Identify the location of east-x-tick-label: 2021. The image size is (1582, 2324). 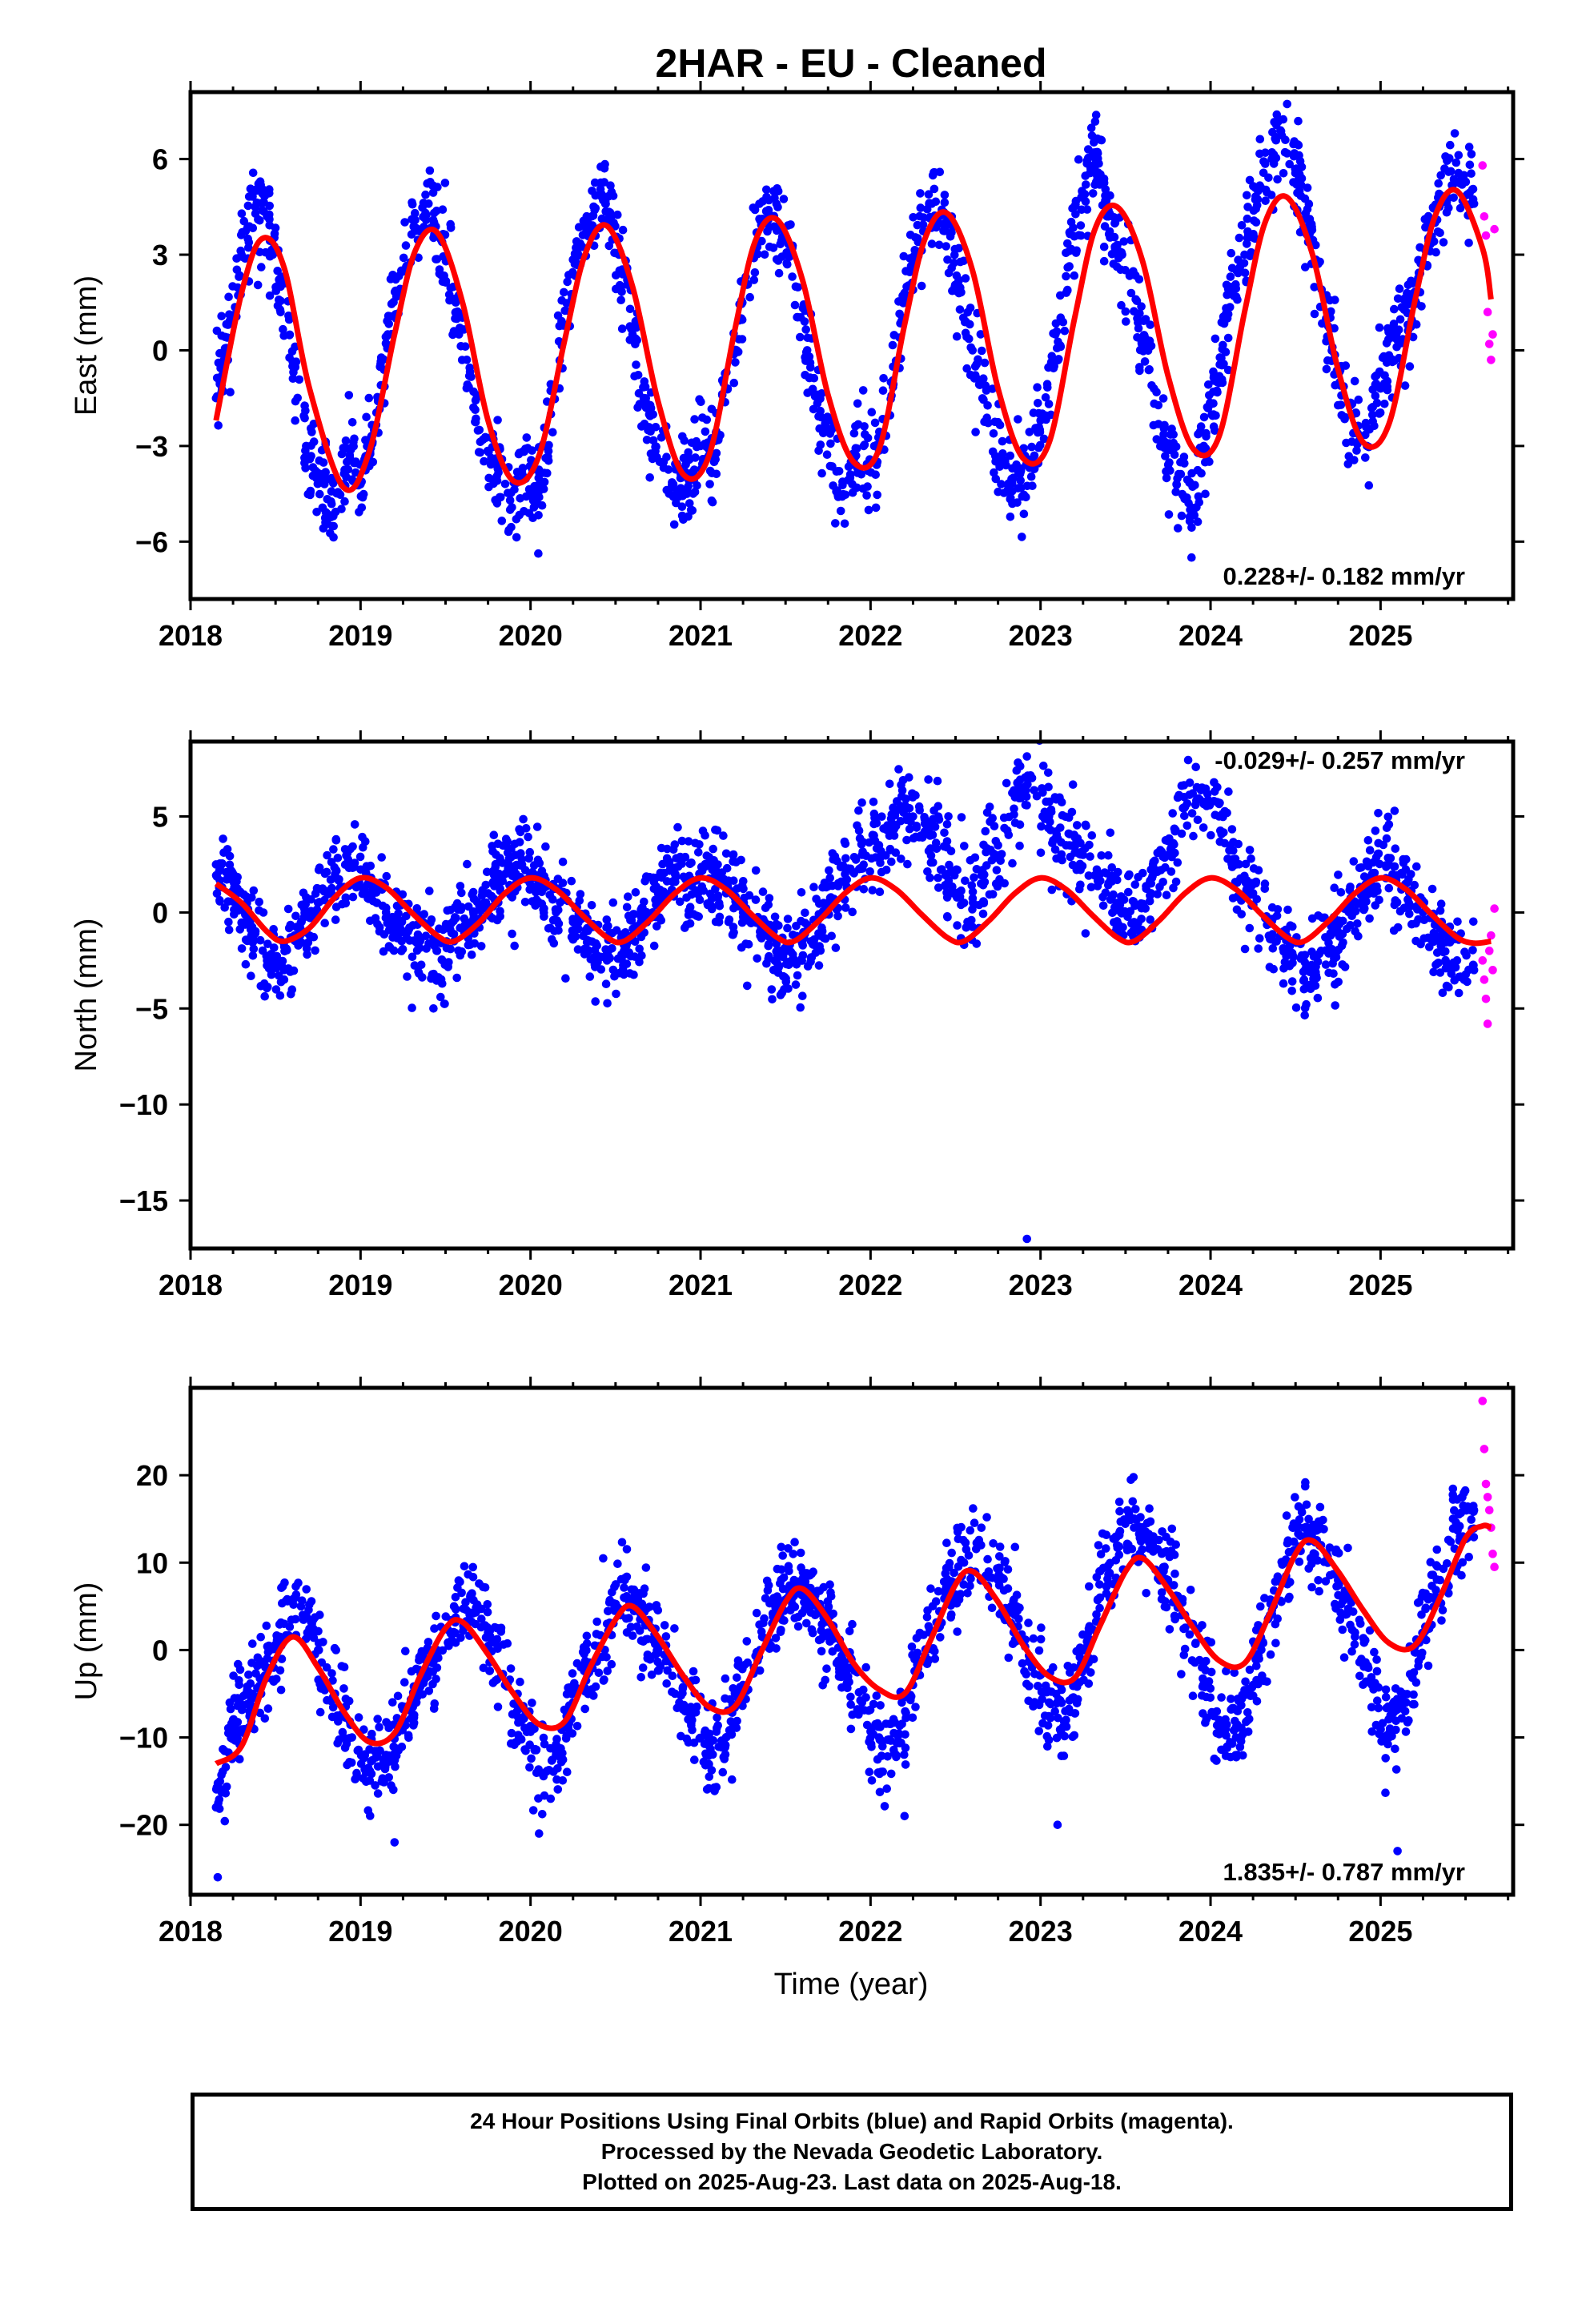
(701, 635).